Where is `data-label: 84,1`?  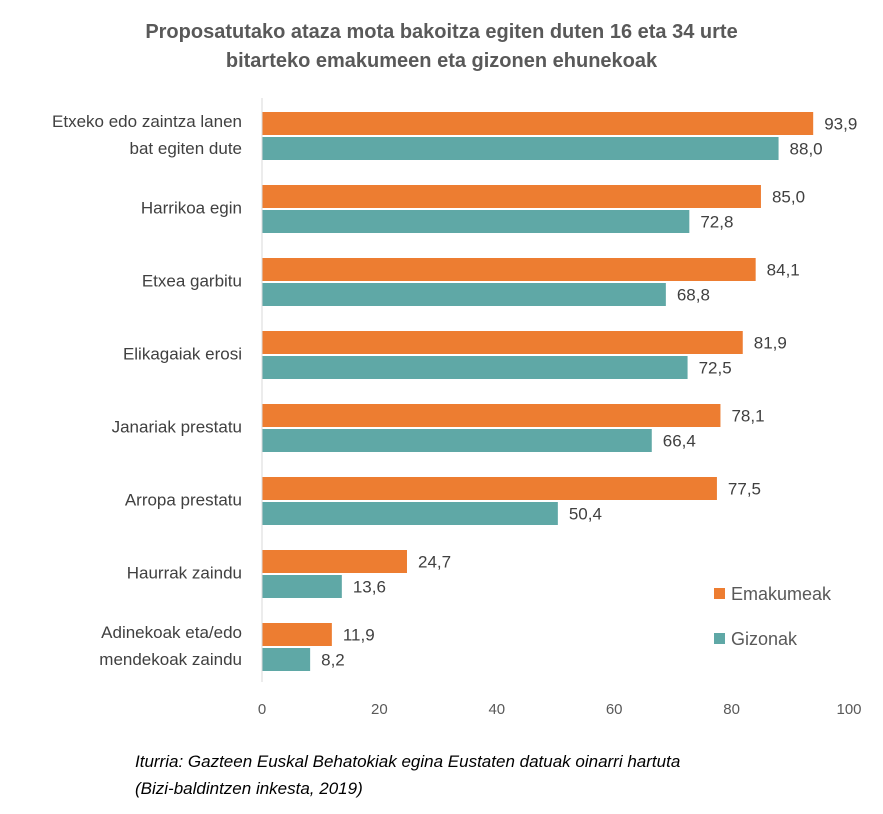 data-label: 84,1 is located at coordinates (783, 270).